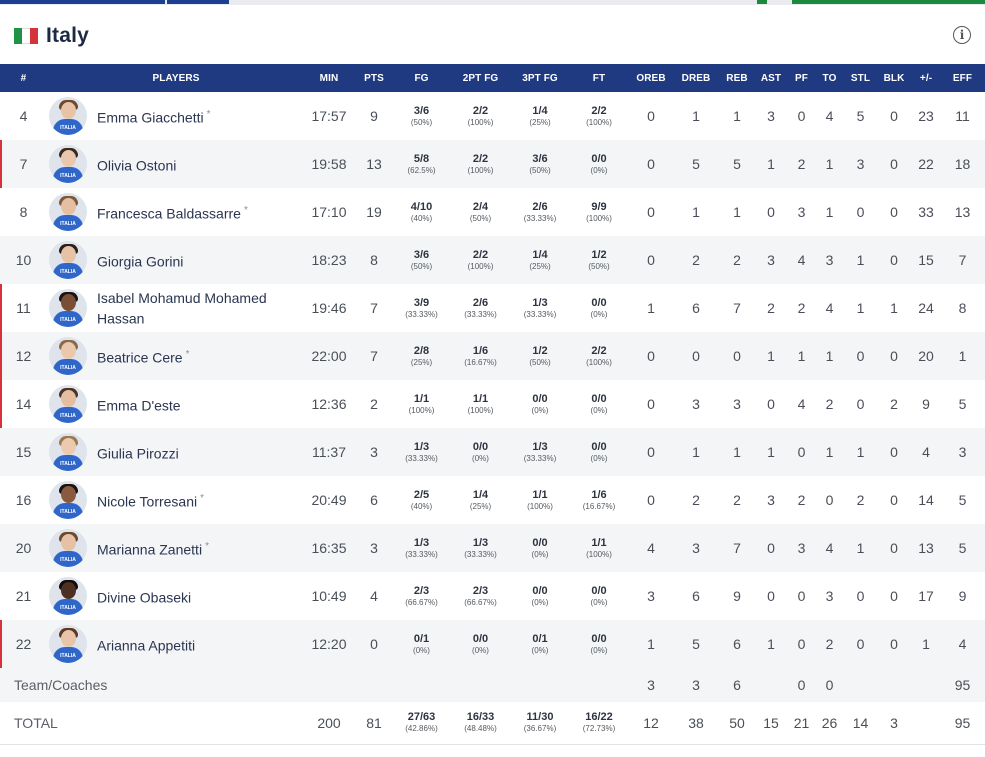  What do you see at coordinates (829, 78) in the screenshot?
I see `column-header: TO` at bounding box center [829, 78].